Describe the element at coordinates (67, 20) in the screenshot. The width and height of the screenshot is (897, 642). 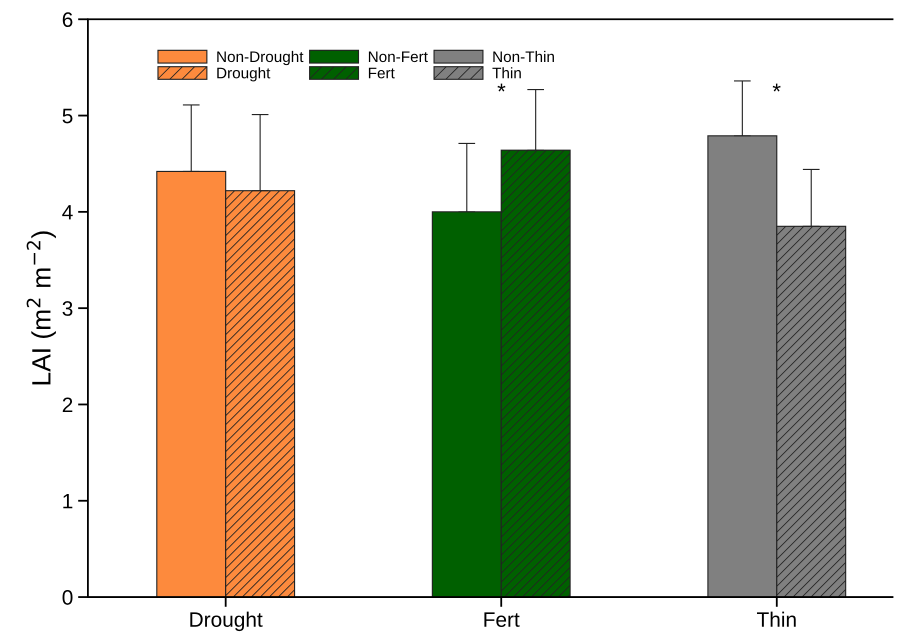
I see `y-tick-label: 6` at that location.